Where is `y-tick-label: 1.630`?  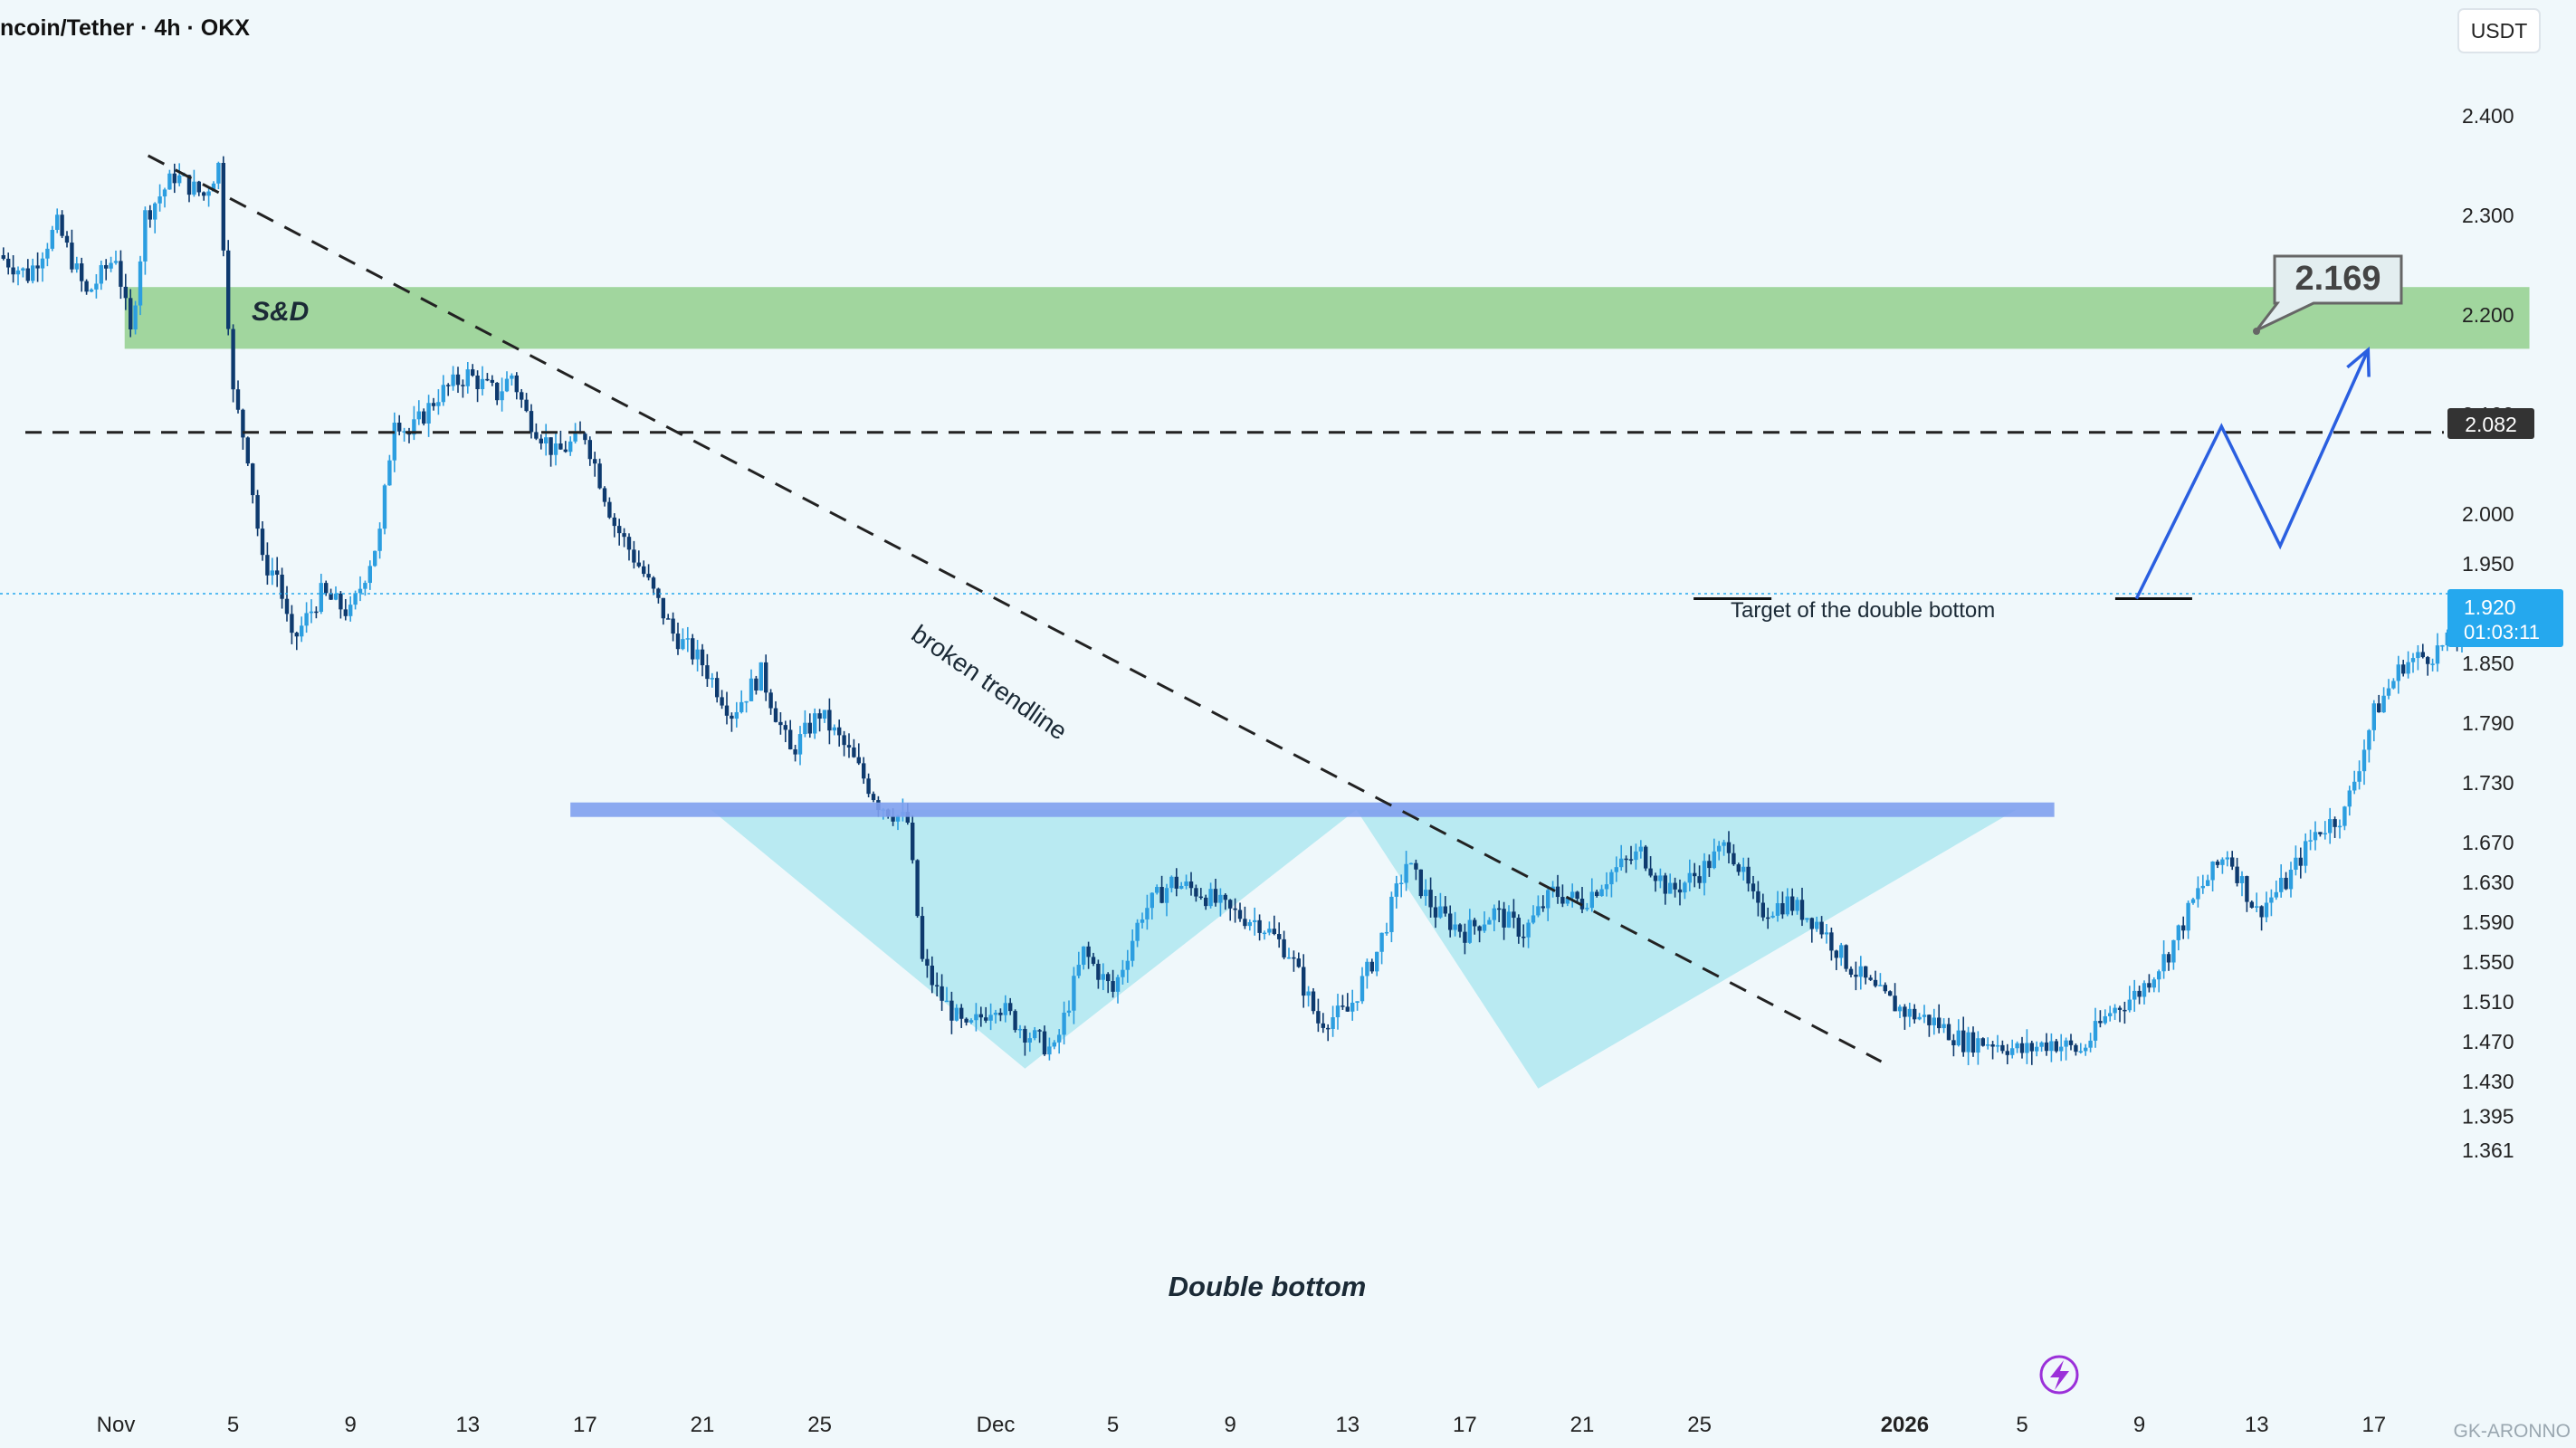
y-tick-label: 1.630 is located at coordinates (2488, 883).